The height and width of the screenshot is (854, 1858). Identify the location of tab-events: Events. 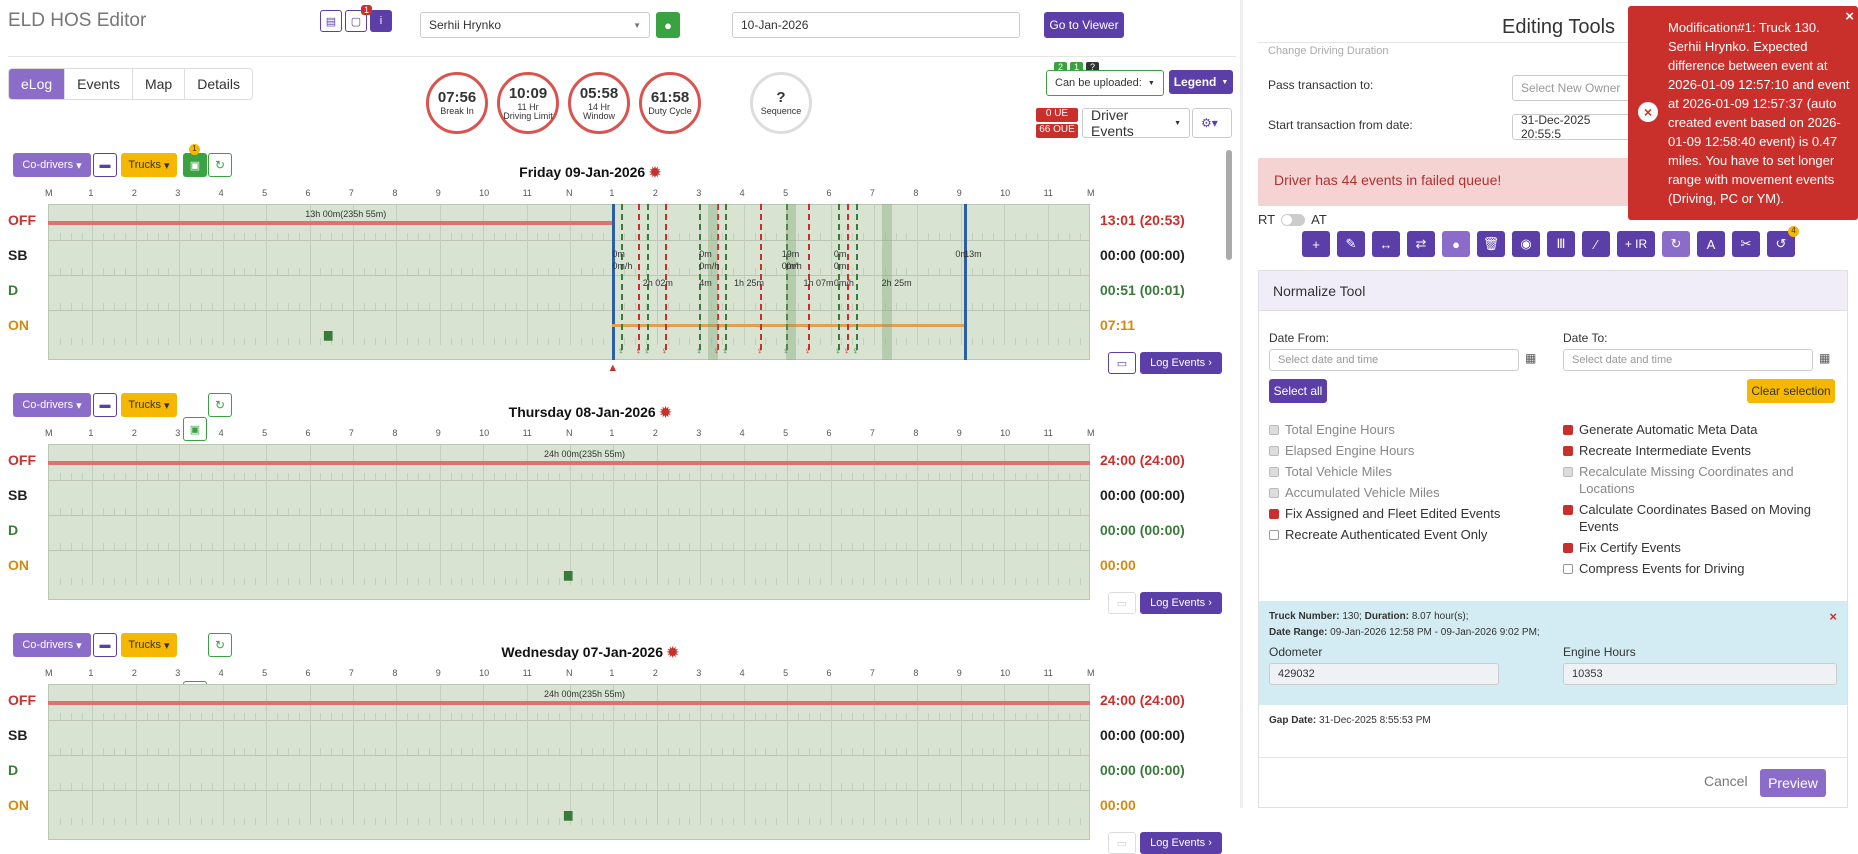
(99, 84).